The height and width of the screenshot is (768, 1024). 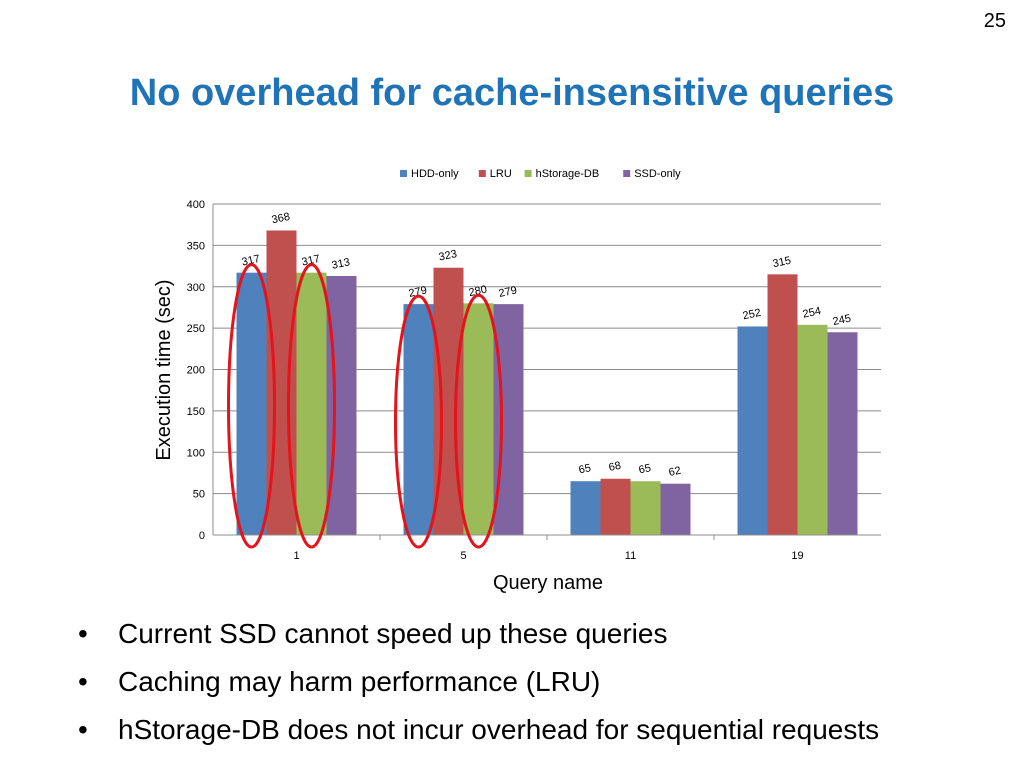 I want to click on bullet-item: • Caching may harm performance (LRU), so click(x=478, y=682).